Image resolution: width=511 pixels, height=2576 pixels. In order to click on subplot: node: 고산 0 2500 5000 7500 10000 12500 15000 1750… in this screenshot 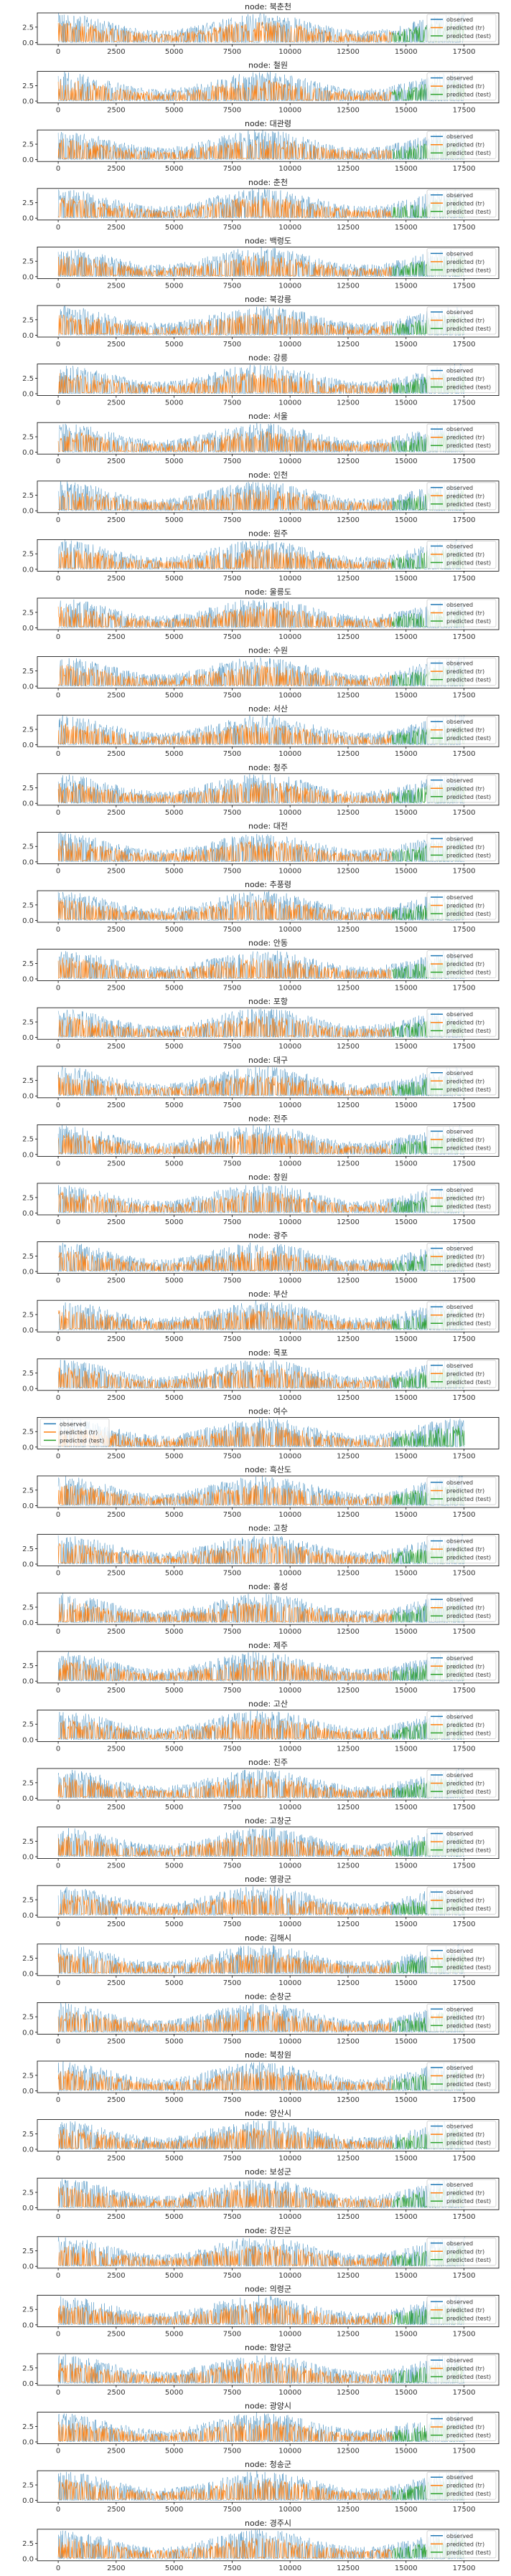, I will do `click(261, 1726)`.